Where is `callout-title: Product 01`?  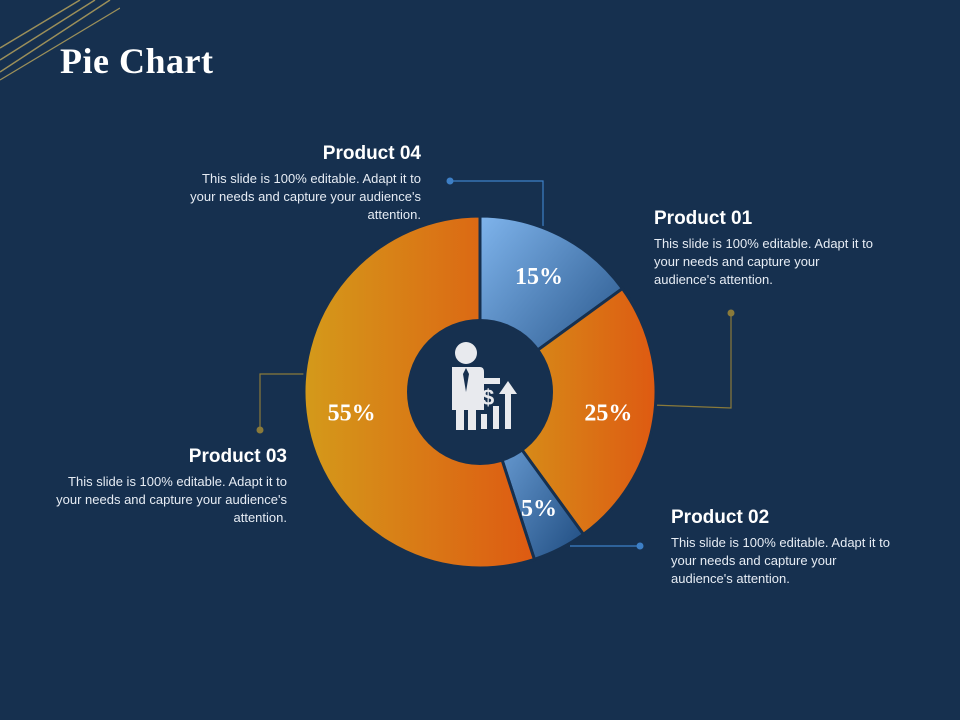
callout-title: Product 01 is located at coordinates (703, 218).